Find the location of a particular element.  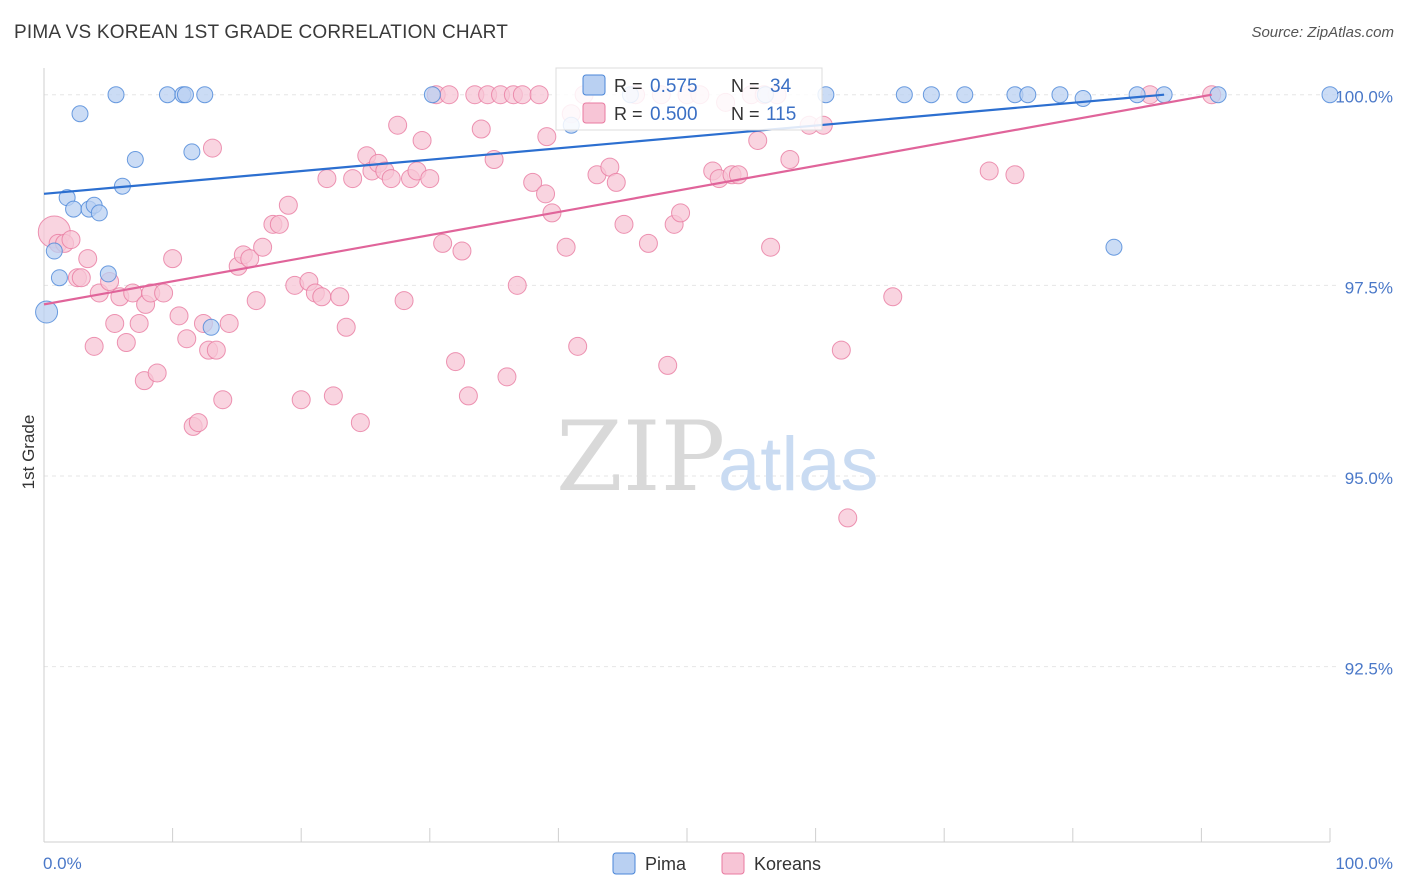

y-tick-label: 100.0% is located at coordinates (1364, 97).